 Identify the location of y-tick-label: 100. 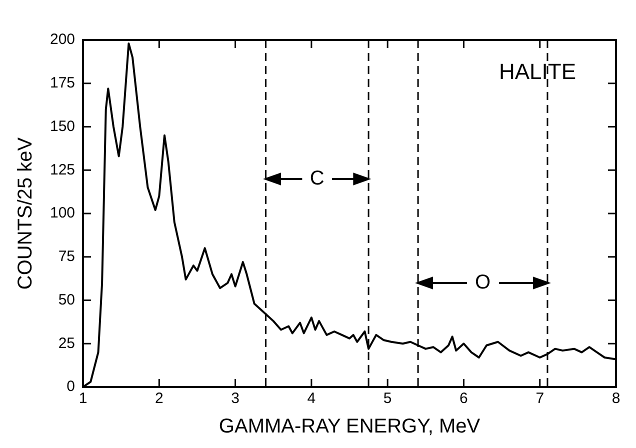
(63, 213).